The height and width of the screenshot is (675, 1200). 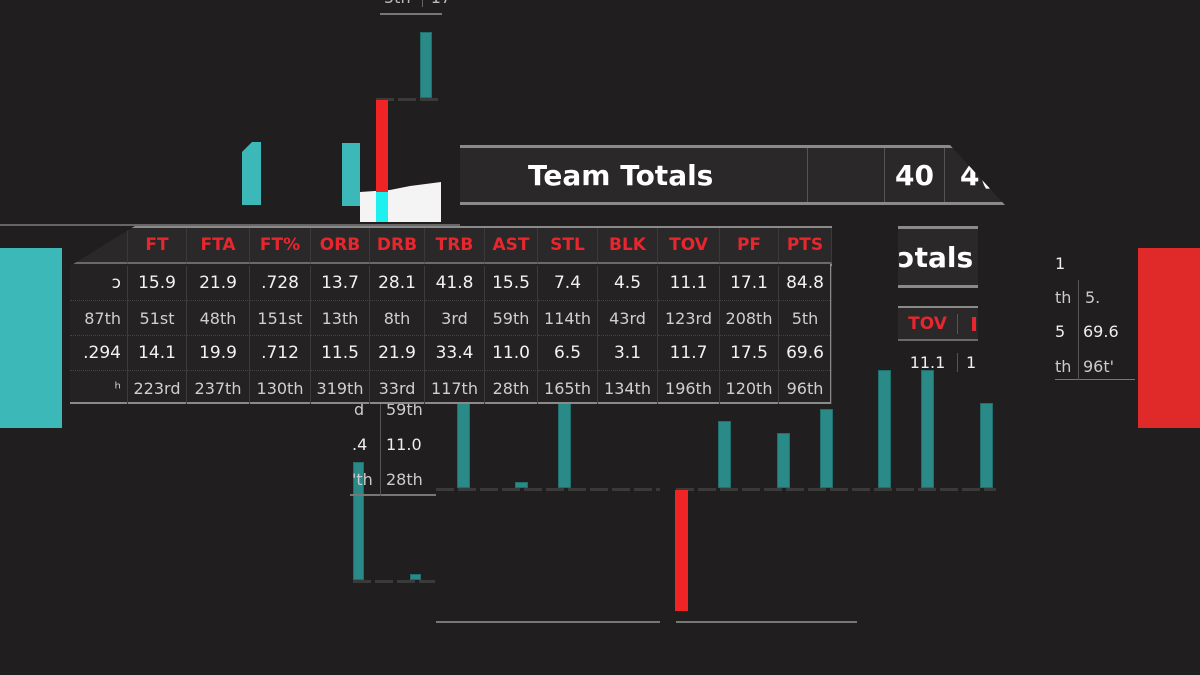 I want to click on column-header-tov: TOV, so click(x=689, y=246).